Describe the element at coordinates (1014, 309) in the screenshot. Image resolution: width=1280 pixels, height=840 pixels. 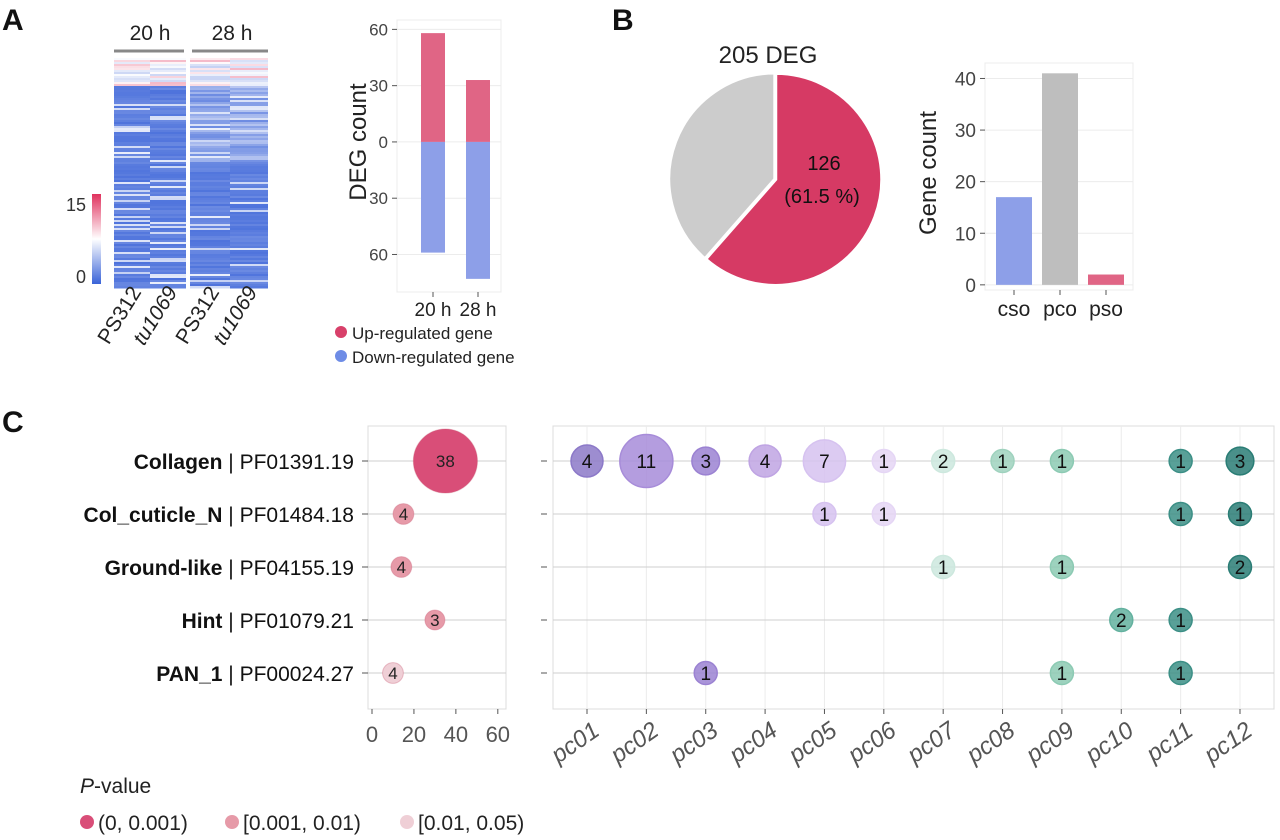
I see `x-tick-label: cso` at that location.